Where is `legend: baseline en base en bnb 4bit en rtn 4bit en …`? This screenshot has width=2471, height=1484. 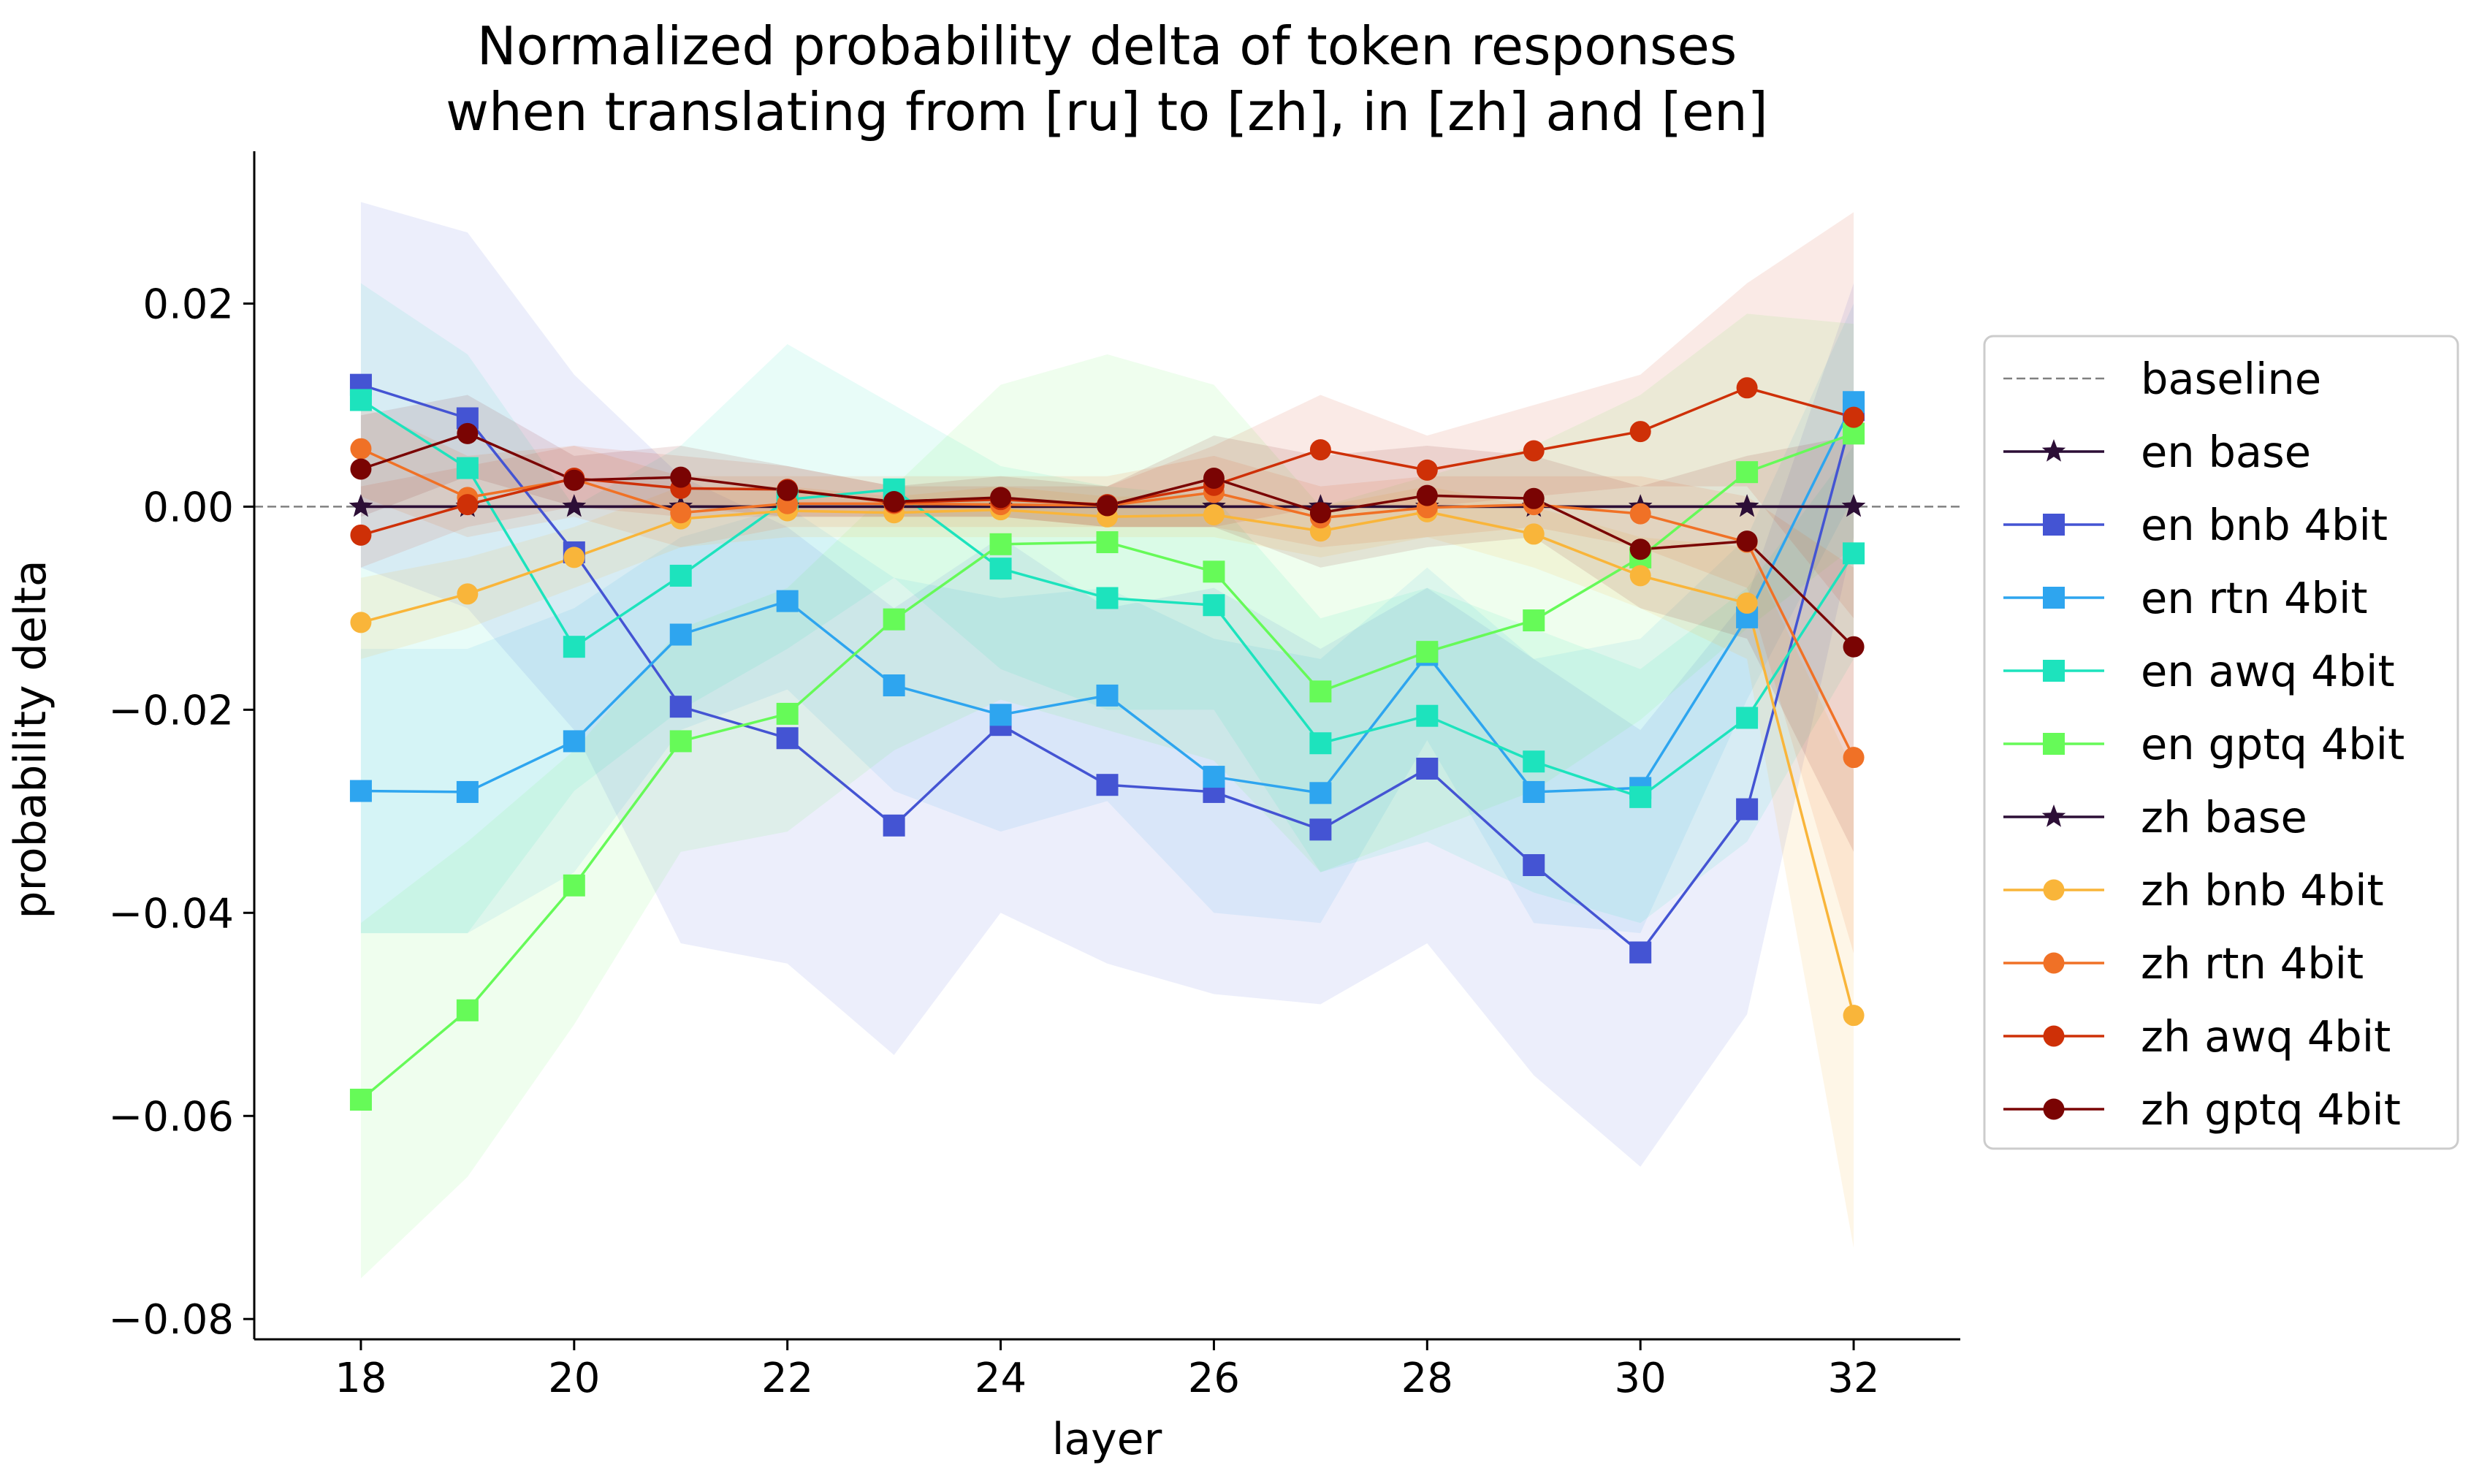 legend: baseline en base en bnb 4bit en rtn 4bit en … is located at coordinates (2221, 742).